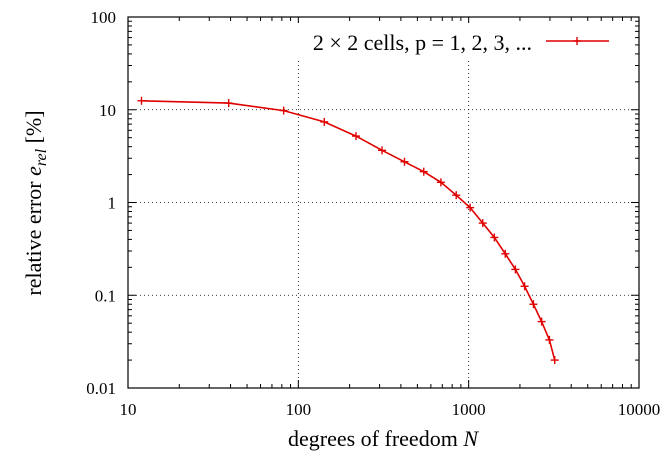 This screenshot has height=461, width=670. I want to click on x-tick-label: 10, so click(128, 409).